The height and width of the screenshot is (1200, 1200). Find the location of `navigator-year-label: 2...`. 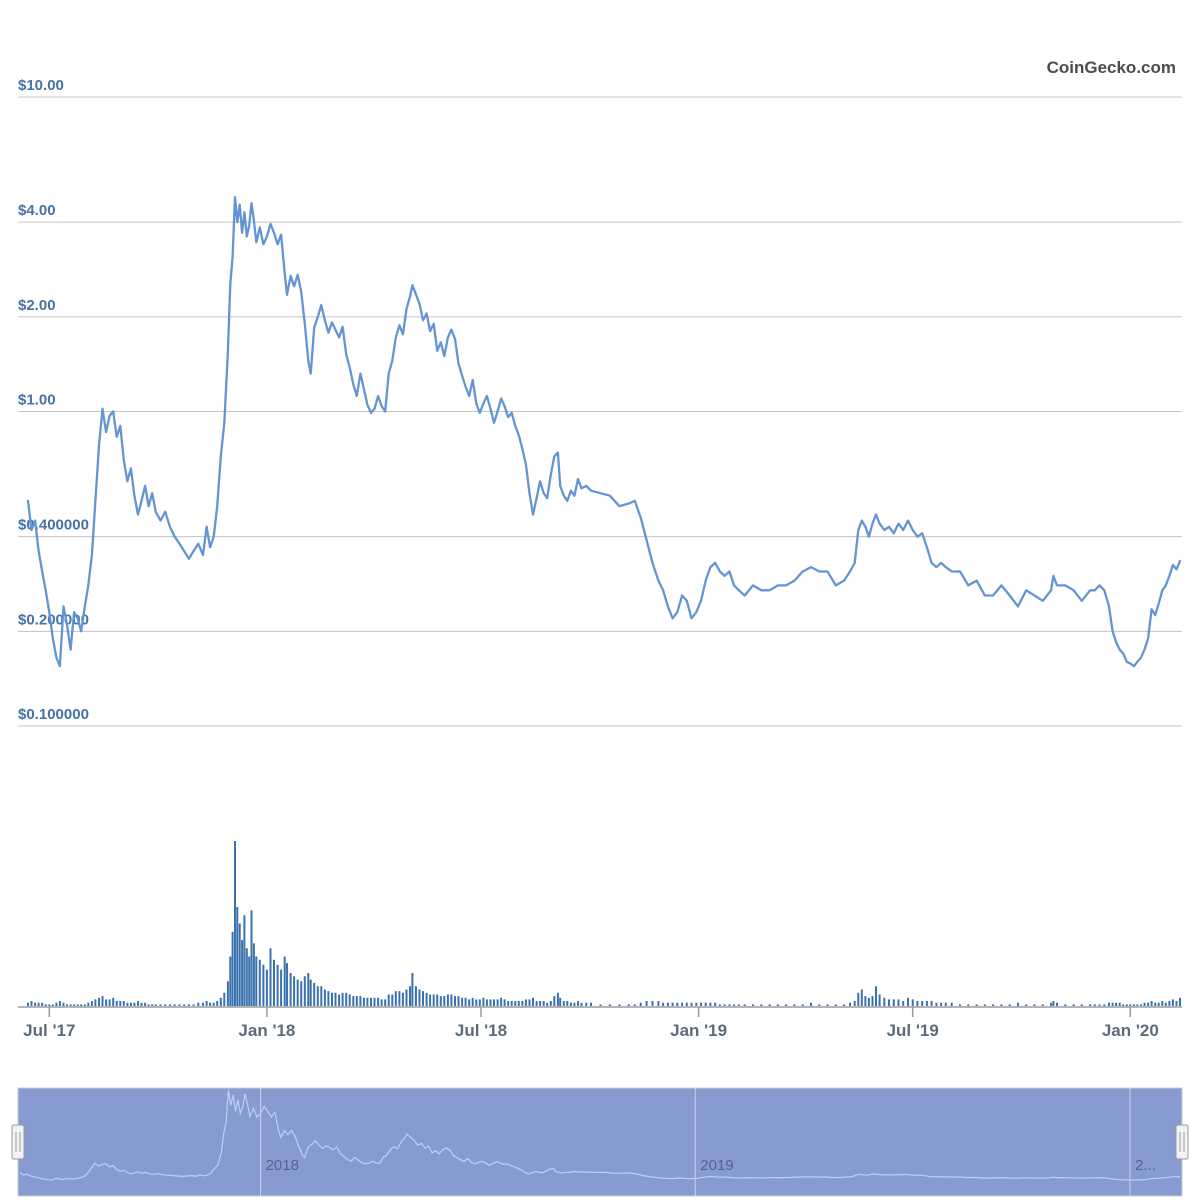

navigator-year-label: 2... is located at coordinates (1145, 1165).